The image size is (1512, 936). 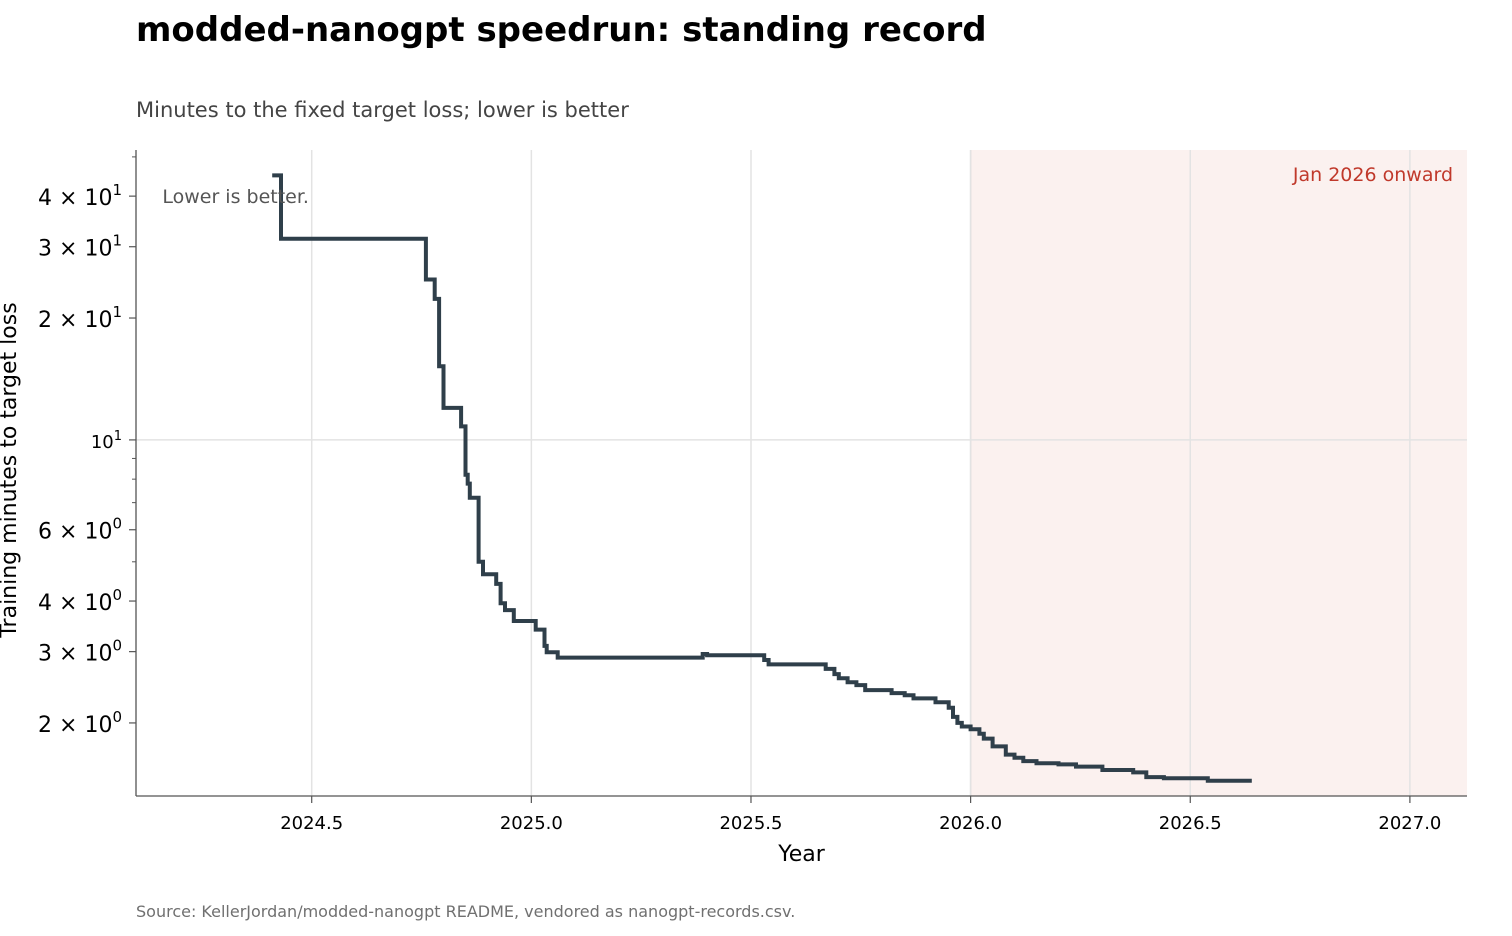 What do you see at coordinates (80, 652) in the screenshot?
I see `y-tick-label: 3 × 100` at bounding box center [80, 652].